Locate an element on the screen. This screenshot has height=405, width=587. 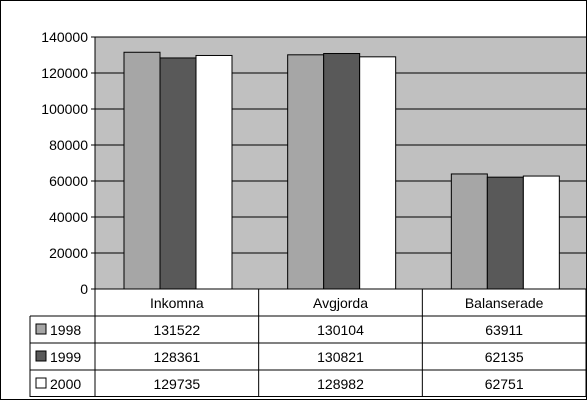
data-label: 130821 is located at coordinates (340, 357).